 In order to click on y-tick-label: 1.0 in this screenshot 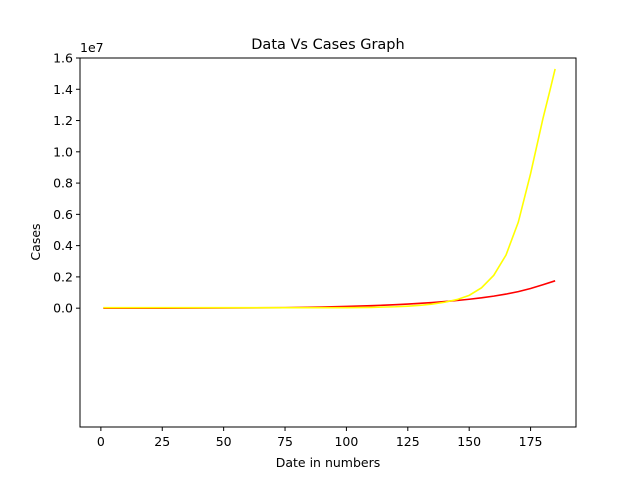, I will do `click(63, 151)`.